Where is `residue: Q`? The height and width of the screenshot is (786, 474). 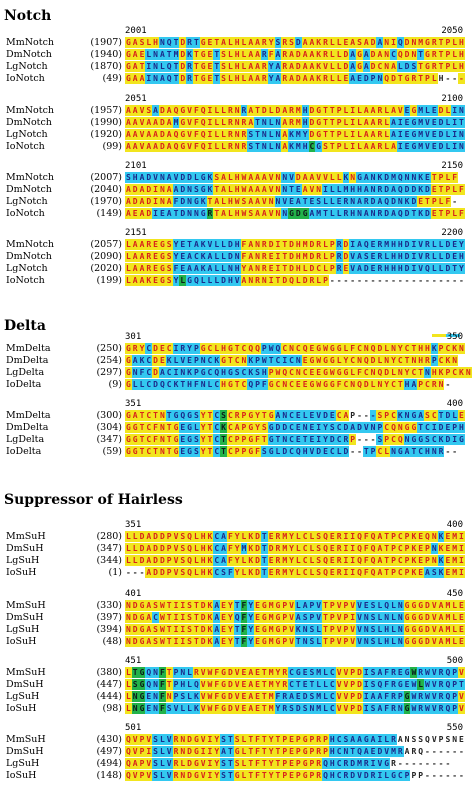 residue: Q is located at coordinates (305, 348).